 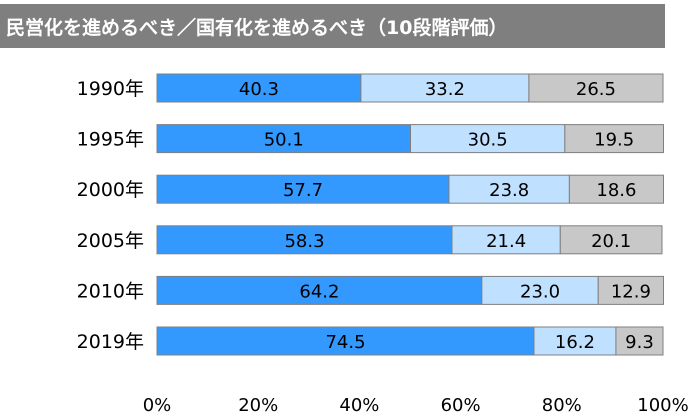 I want to click on data-label: 21.4, so click(x=506, y=241).